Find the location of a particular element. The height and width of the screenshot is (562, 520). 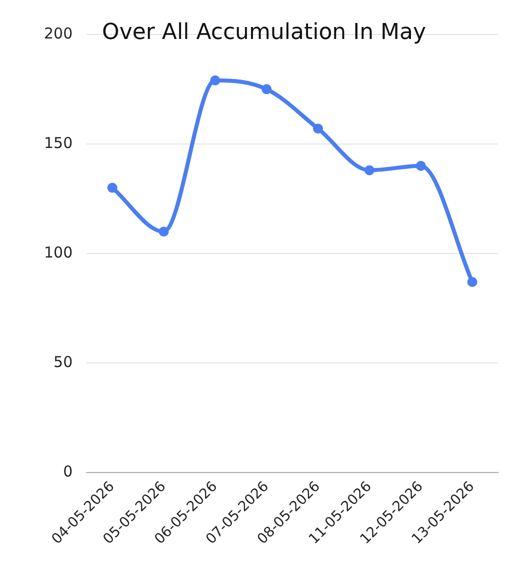

chart-title: Over All Accumulation In May is located at coordinates (264, 32).